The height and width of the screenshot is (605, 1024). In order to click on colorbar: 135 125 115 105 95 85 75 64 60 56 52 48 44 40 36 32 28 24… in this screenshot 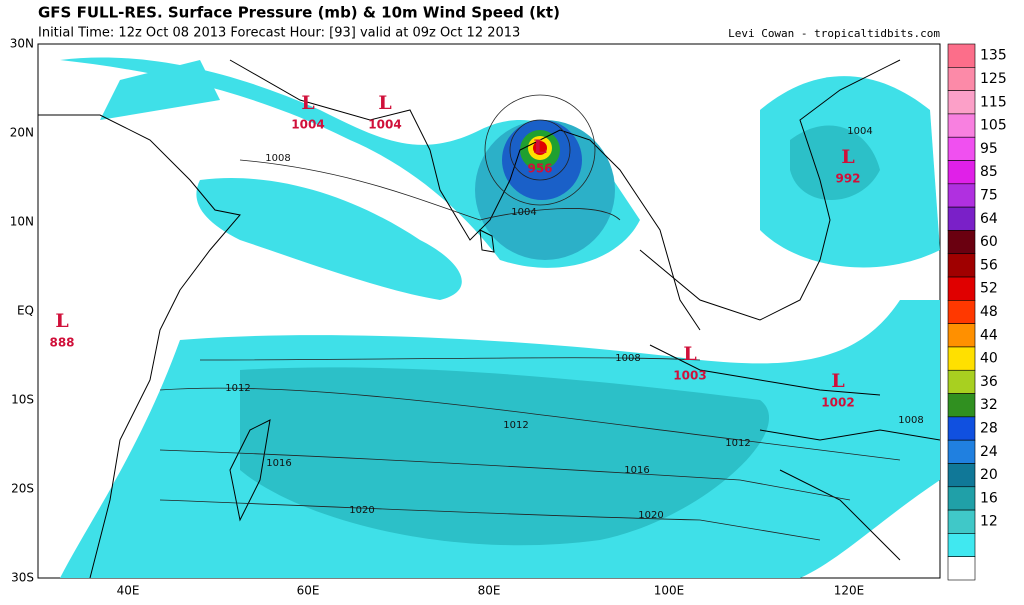, I will do `click(977, 312)`.